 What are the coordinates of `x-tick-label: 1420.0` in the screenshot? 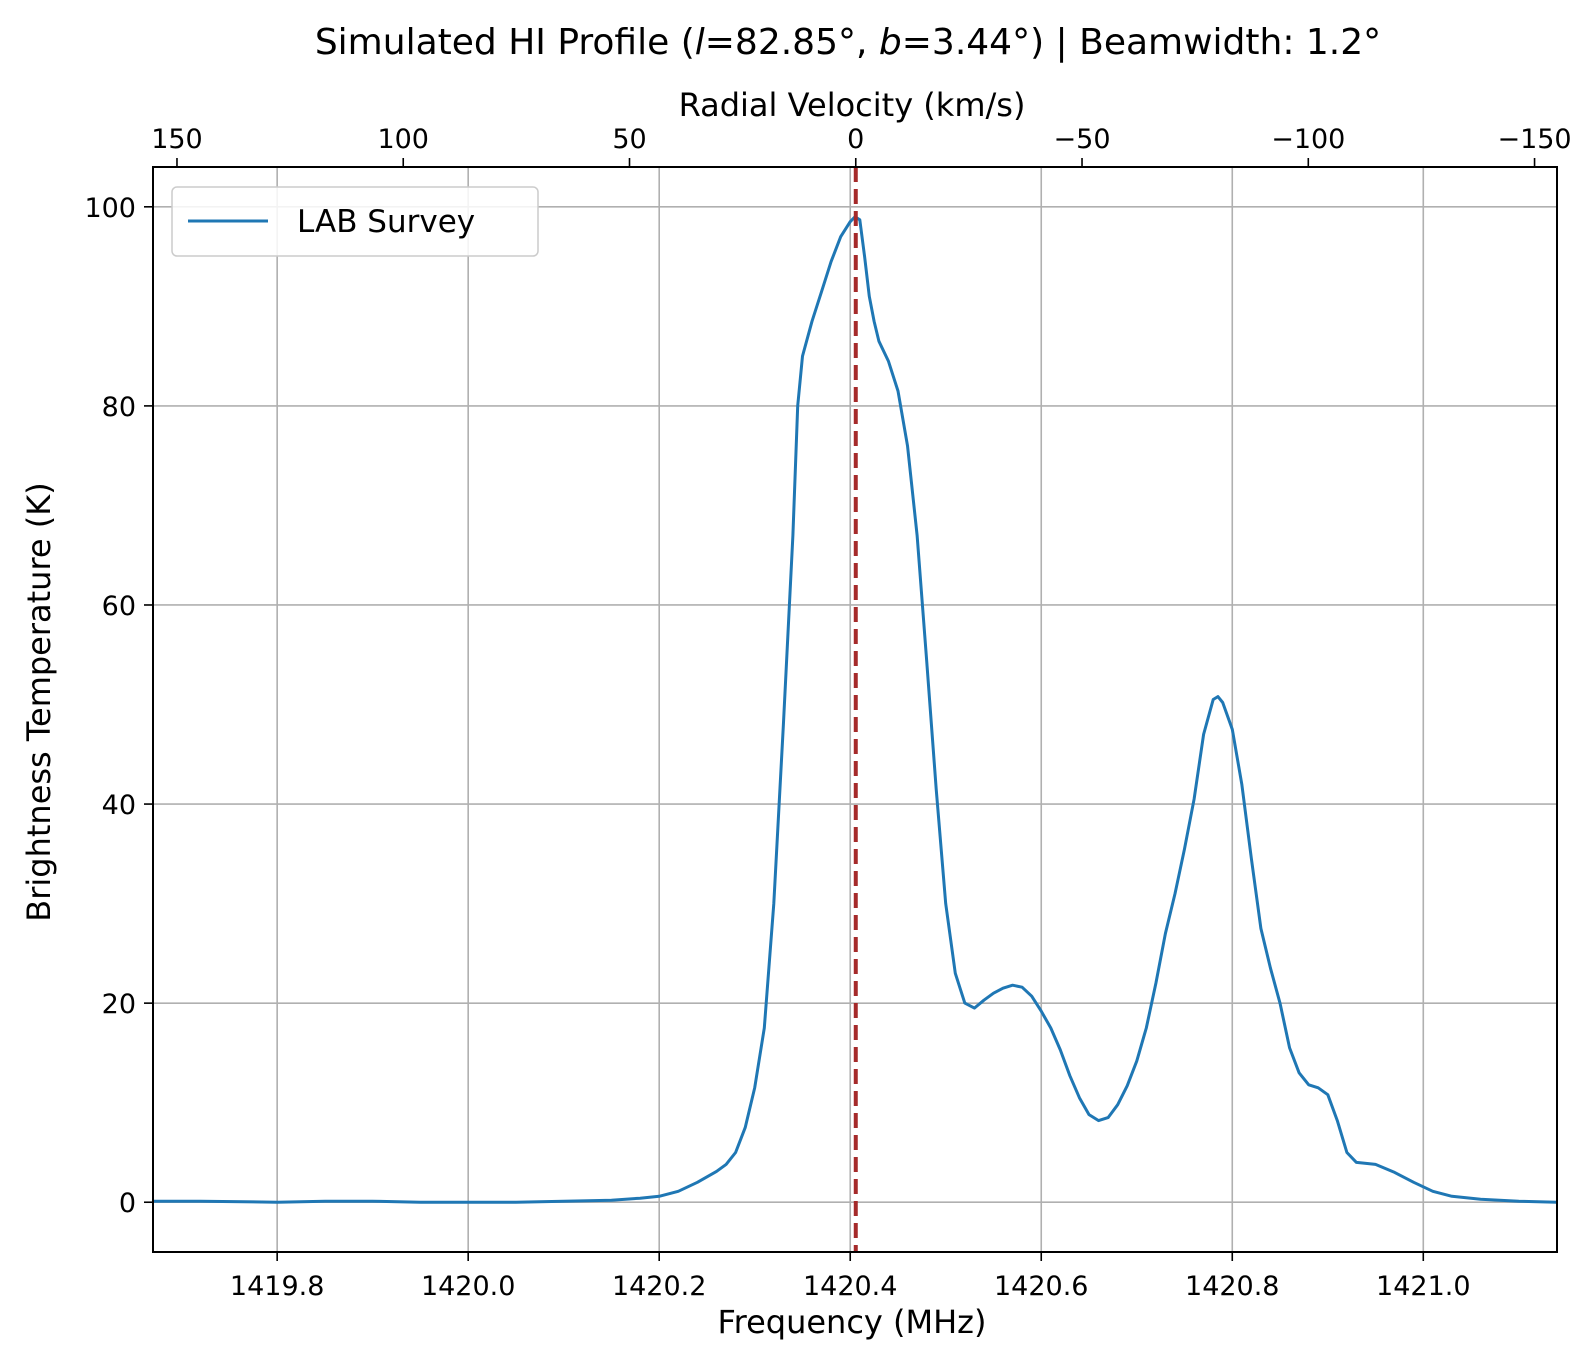 It's located at (468, 1286).